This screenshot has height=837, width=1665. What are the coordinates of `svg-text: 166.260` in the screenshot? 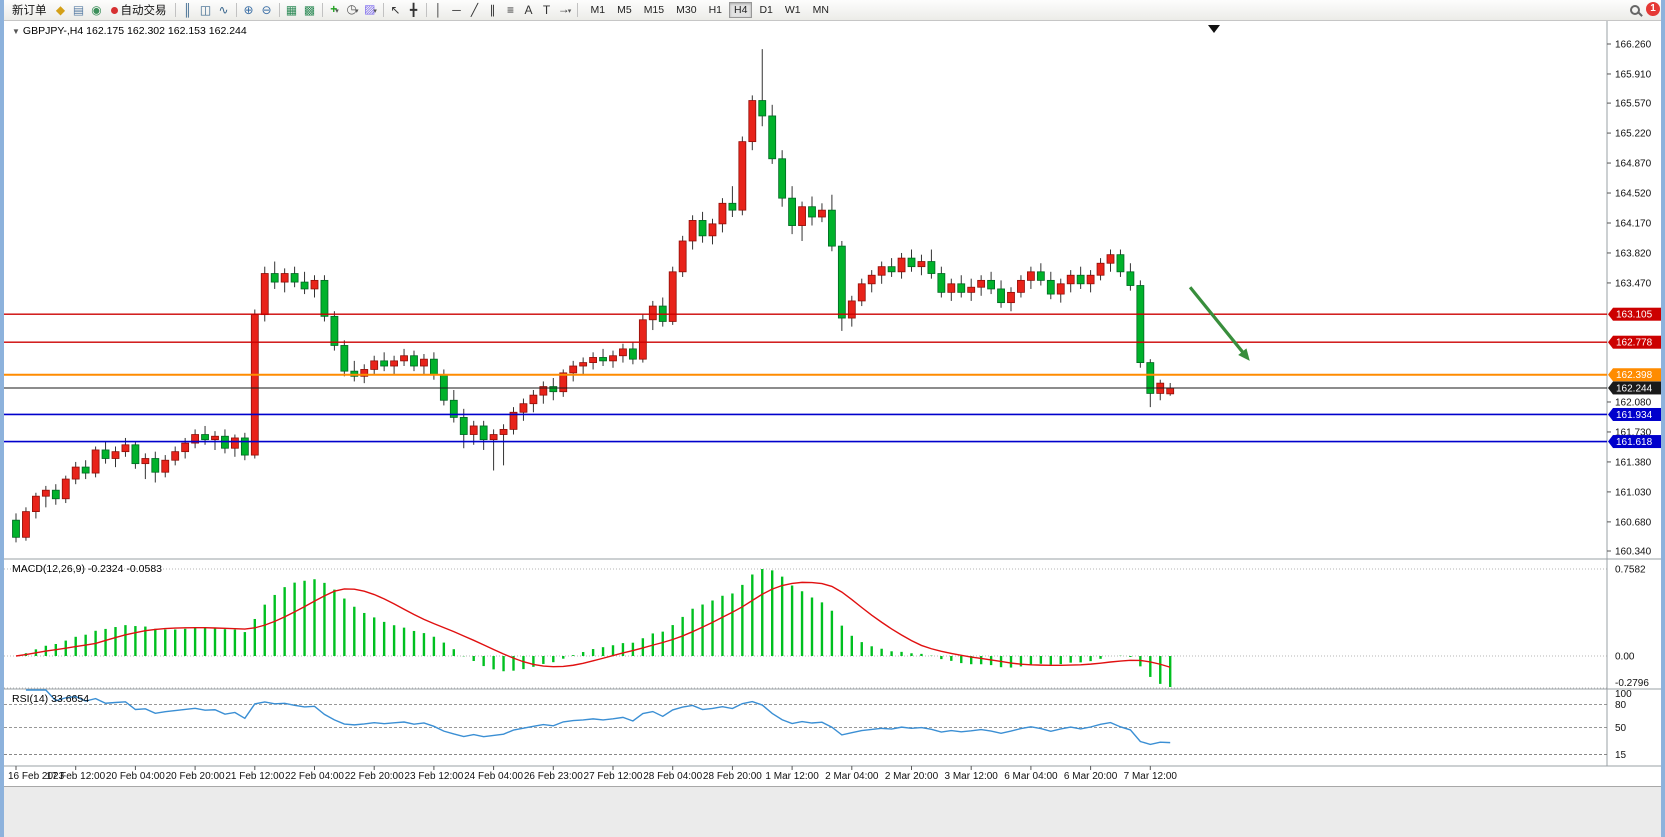 It's located at (1633, 45).